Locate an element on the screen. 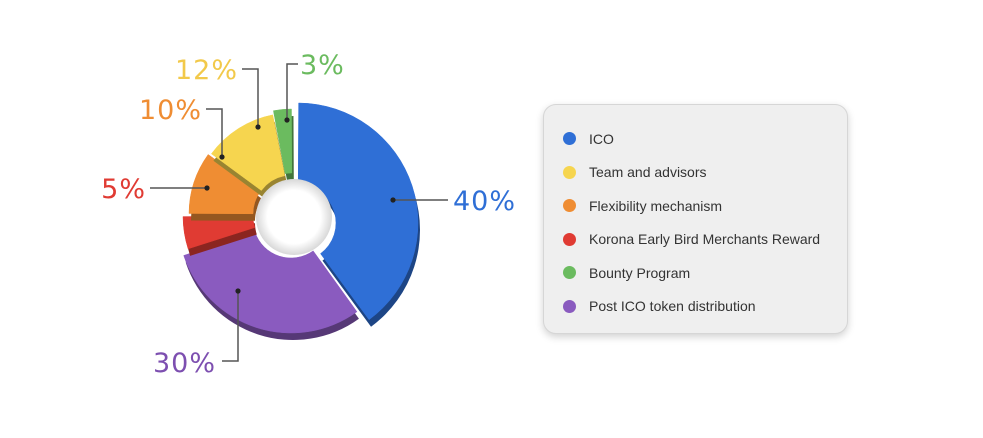  slice-post-ico-token-distribution is located at coordinates (270, 282).